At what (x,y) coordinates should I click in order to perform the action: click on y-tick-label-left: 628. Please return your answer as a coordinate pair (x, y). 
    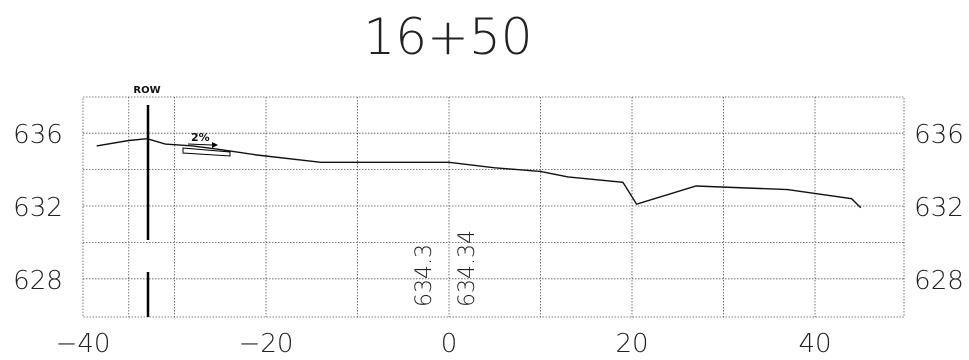
    Looking at the image, I should click on (38, 281).